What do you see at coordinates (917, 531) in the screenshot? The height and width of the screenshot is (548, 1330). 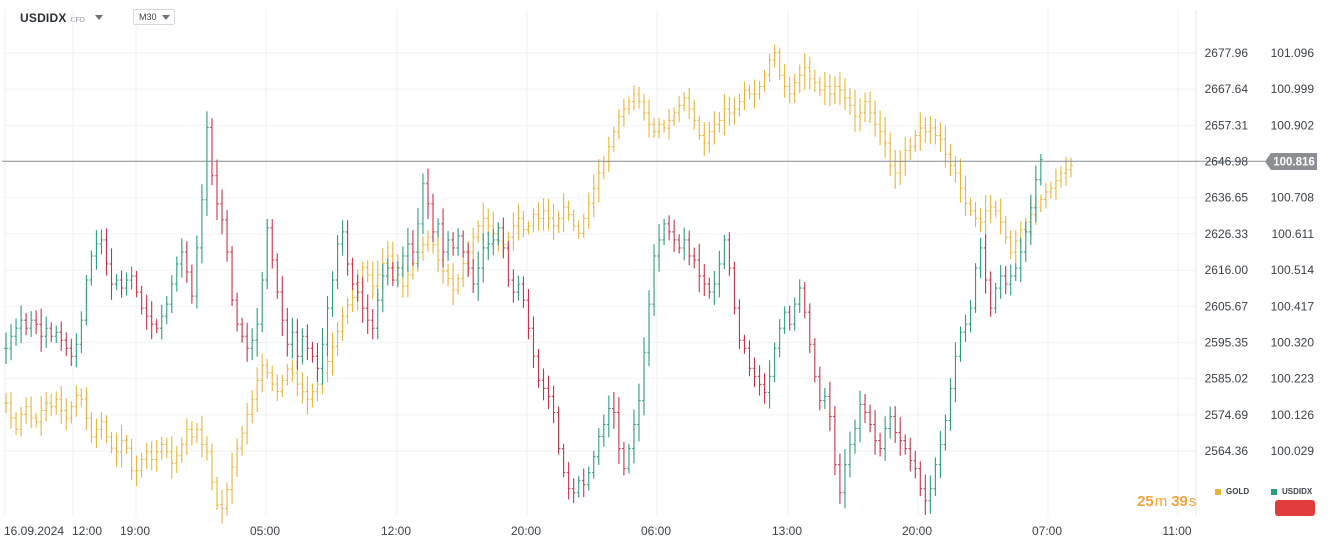 I see `time-axis-tick-label: 20:00` at bounding box center [917, 531].